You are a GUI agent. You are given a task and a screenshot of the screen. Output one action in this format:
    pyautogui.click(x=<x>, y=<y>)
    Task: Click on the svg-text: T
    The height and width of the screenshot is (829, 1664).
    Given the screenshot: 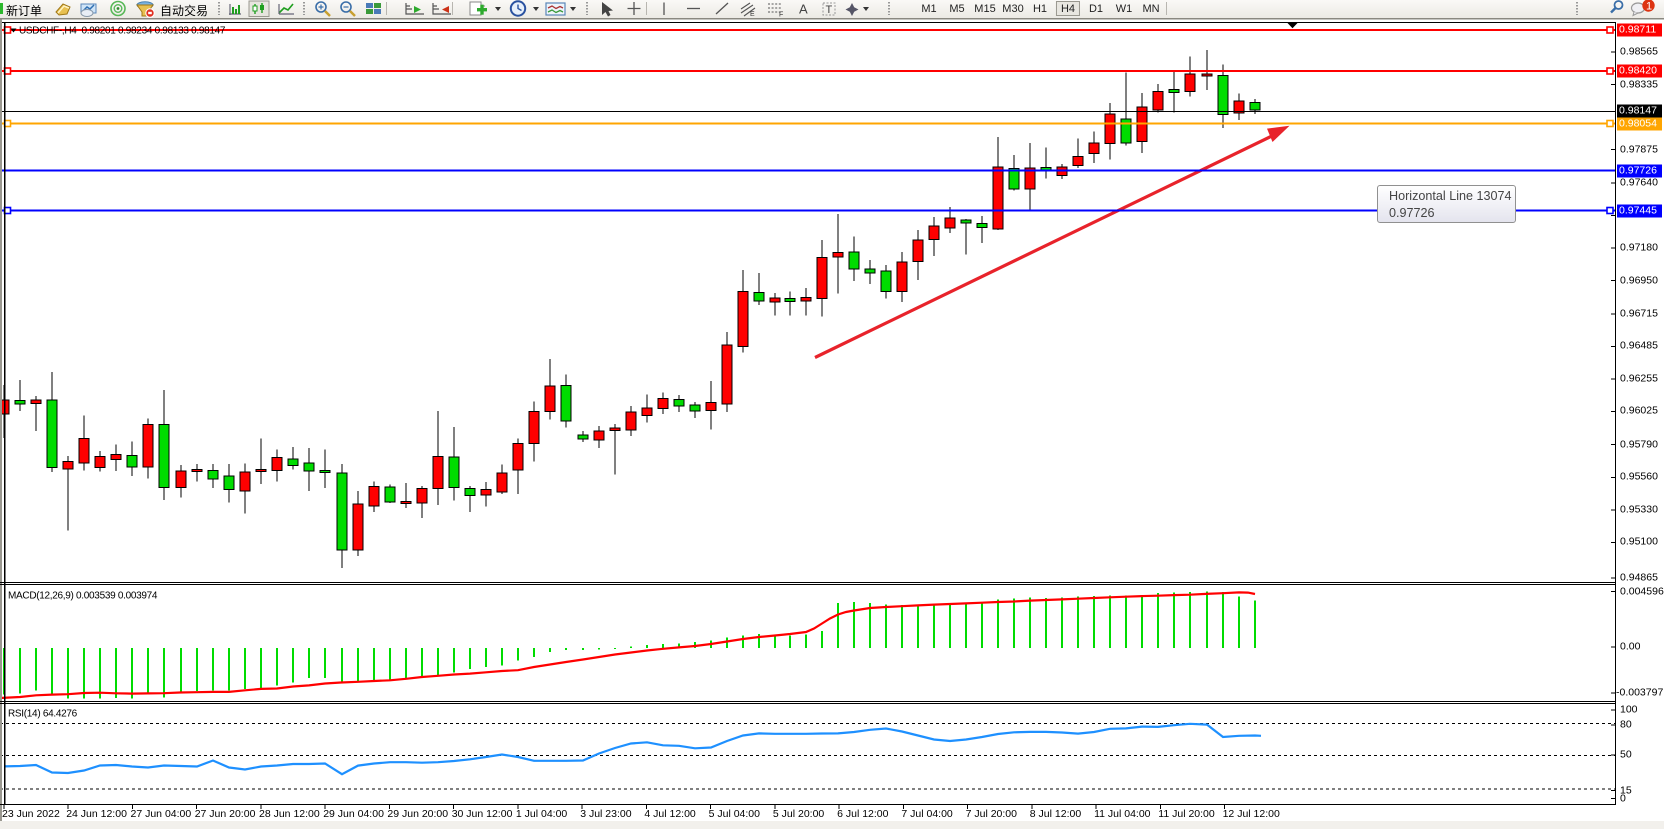 What is the action you would take?
    pyautogui.click(x=829, y=10)
    